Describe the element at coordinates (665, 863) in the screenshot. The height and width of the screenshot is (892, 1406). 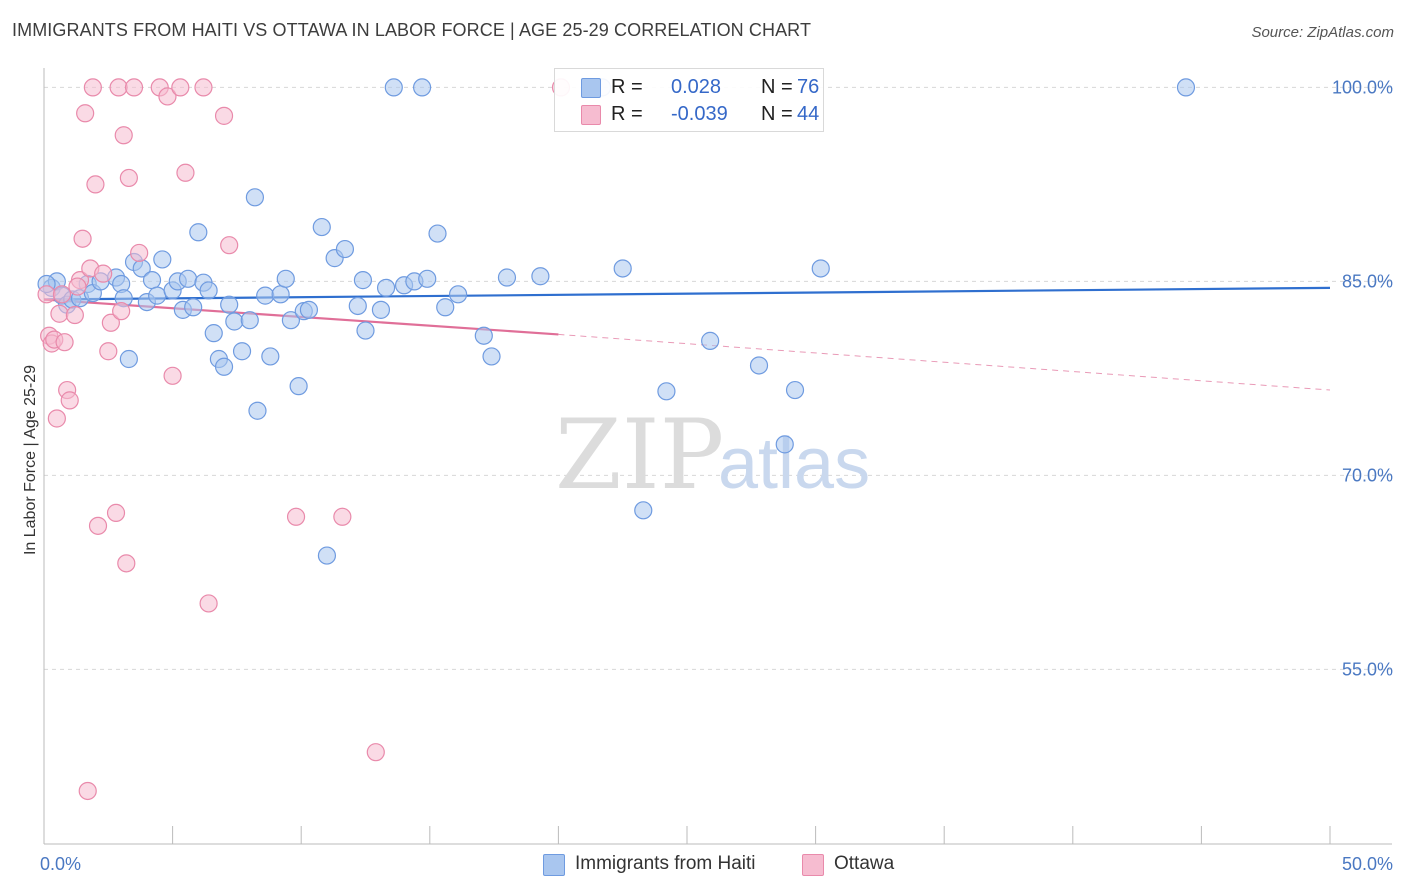
I see `bottom-legend-label-haiti: Immigrants from Haiti` at that location.